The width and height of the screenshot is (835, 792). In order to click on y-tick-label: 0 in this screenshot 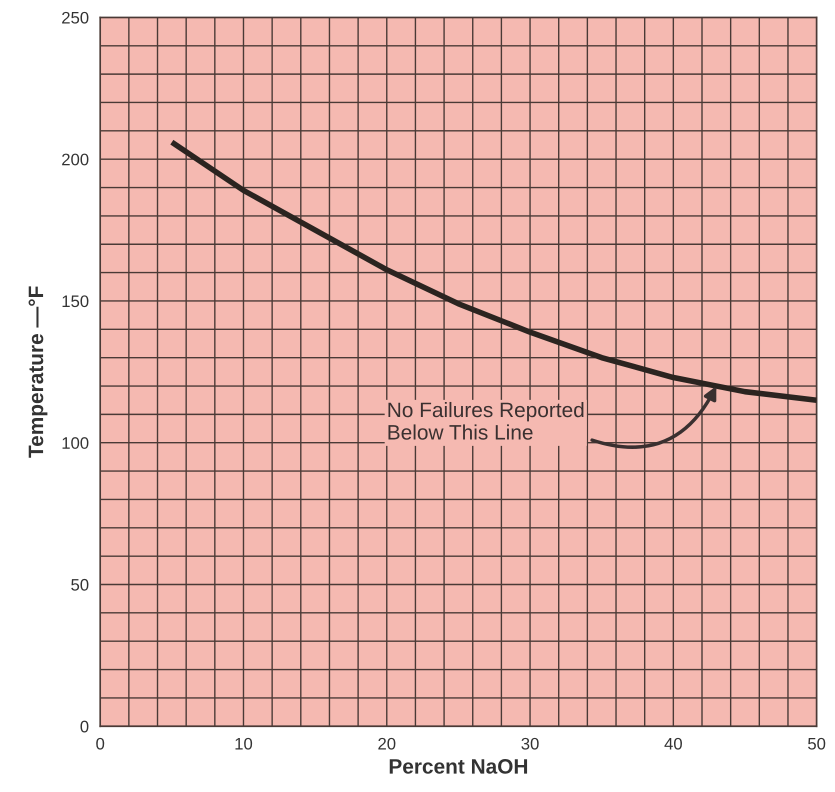, I will do `click(84, 726)`.